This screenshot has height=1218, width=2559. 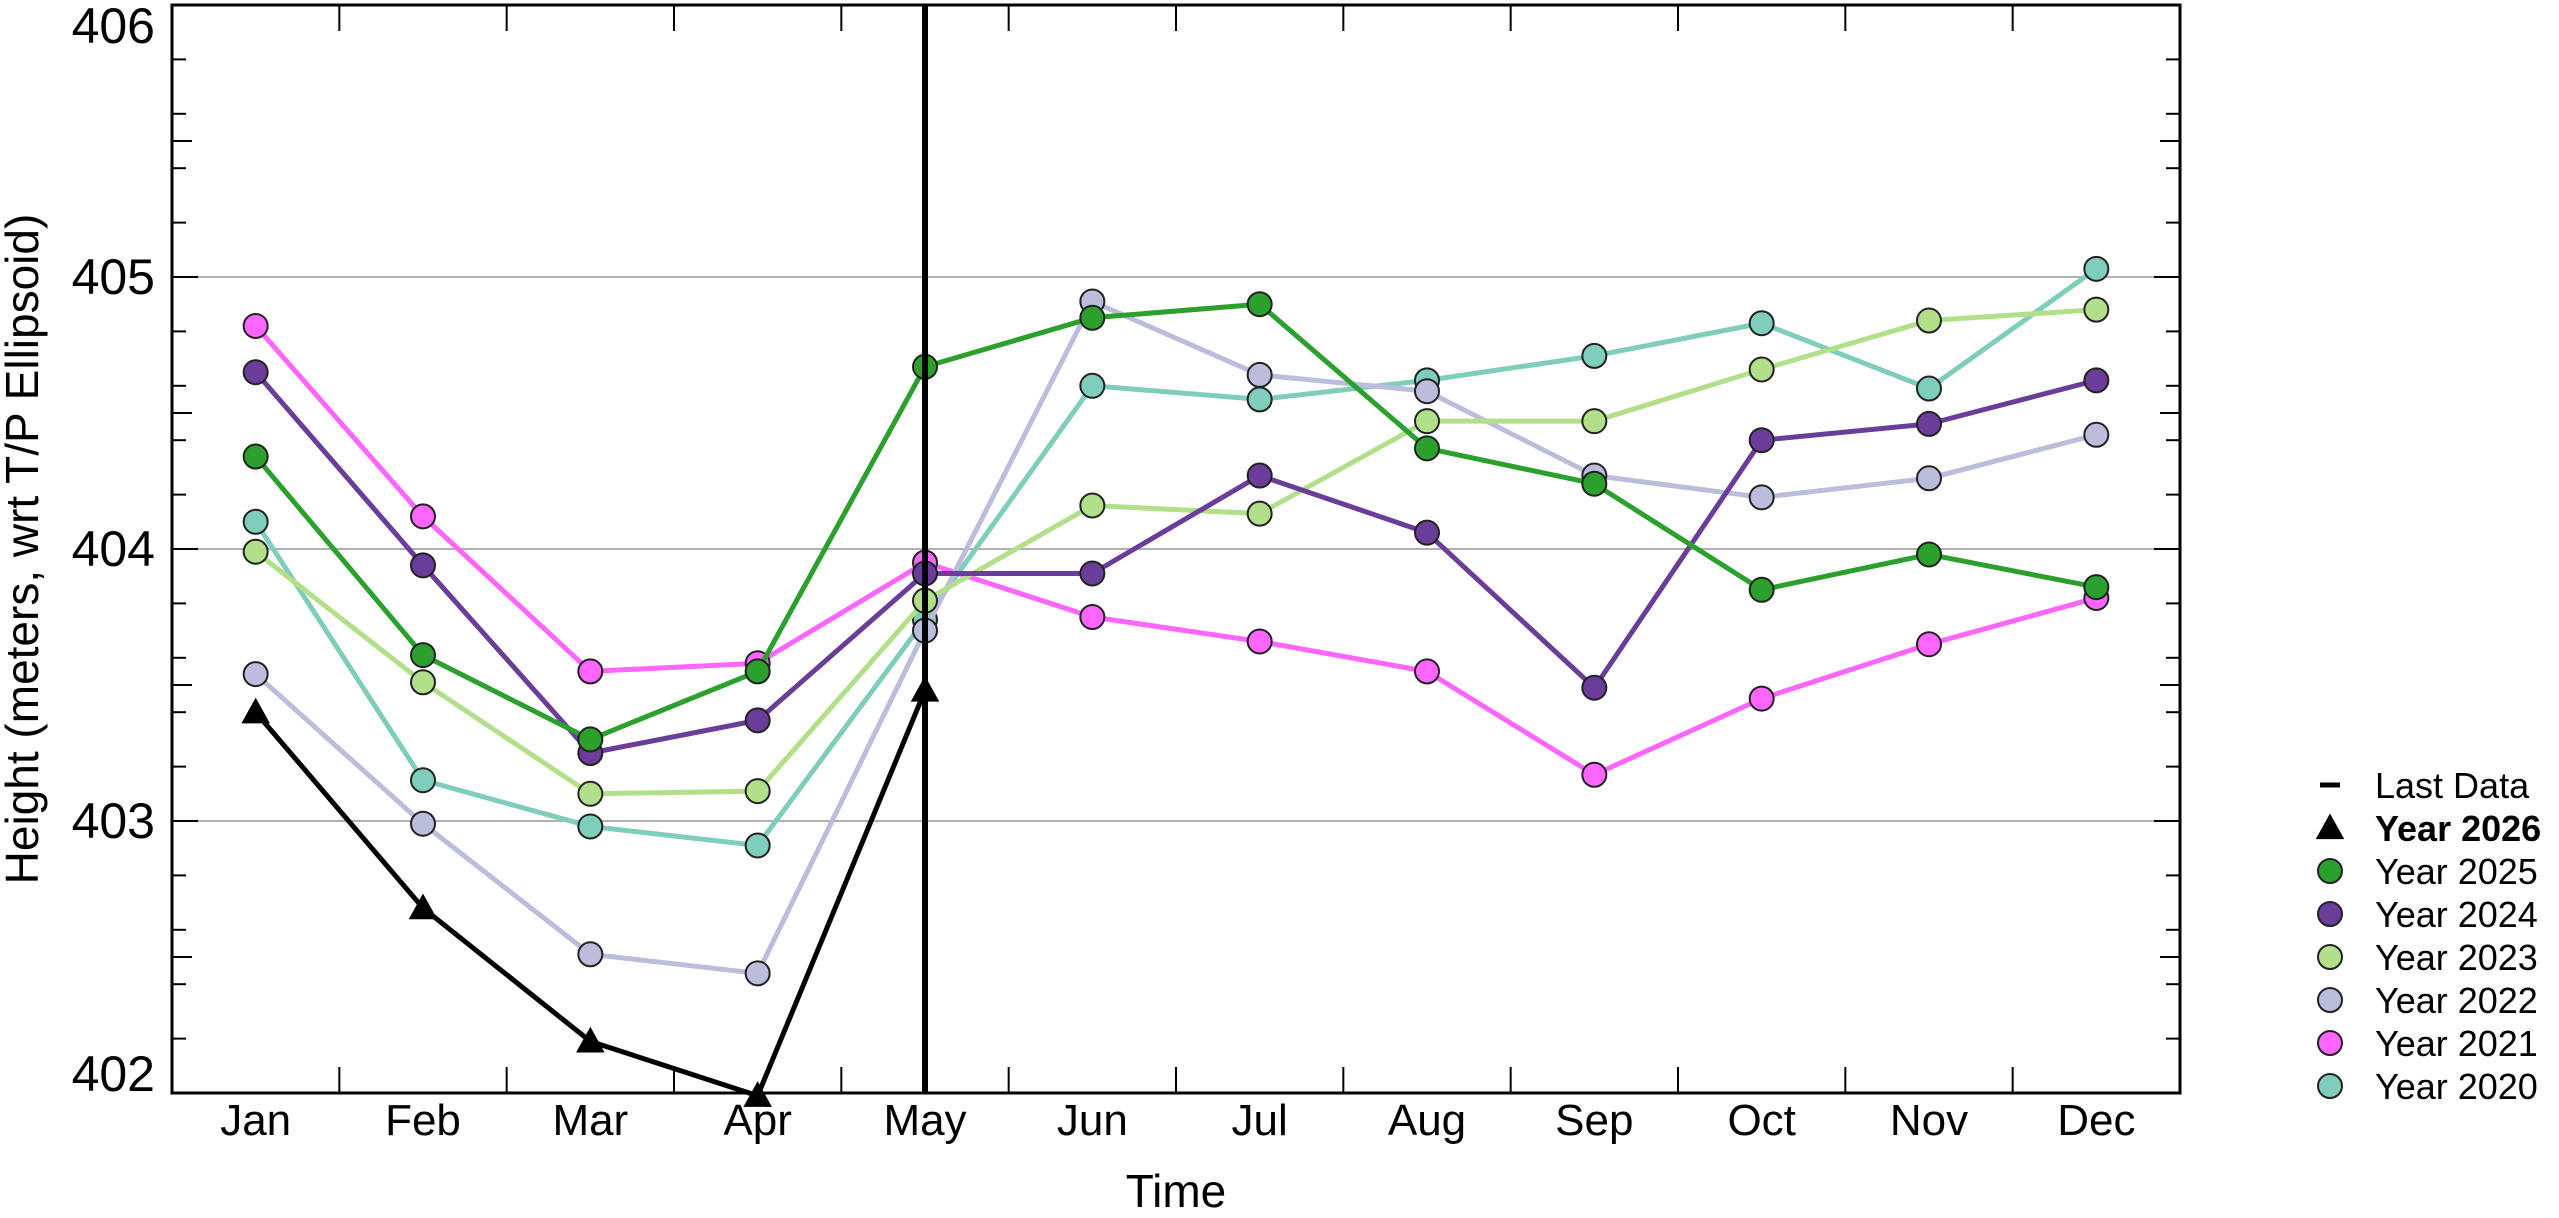 What do you see at coordinates (2458, 828) in the screenshot?
I see `legend-label: Year 2026` at bounding box center [2458, 828].